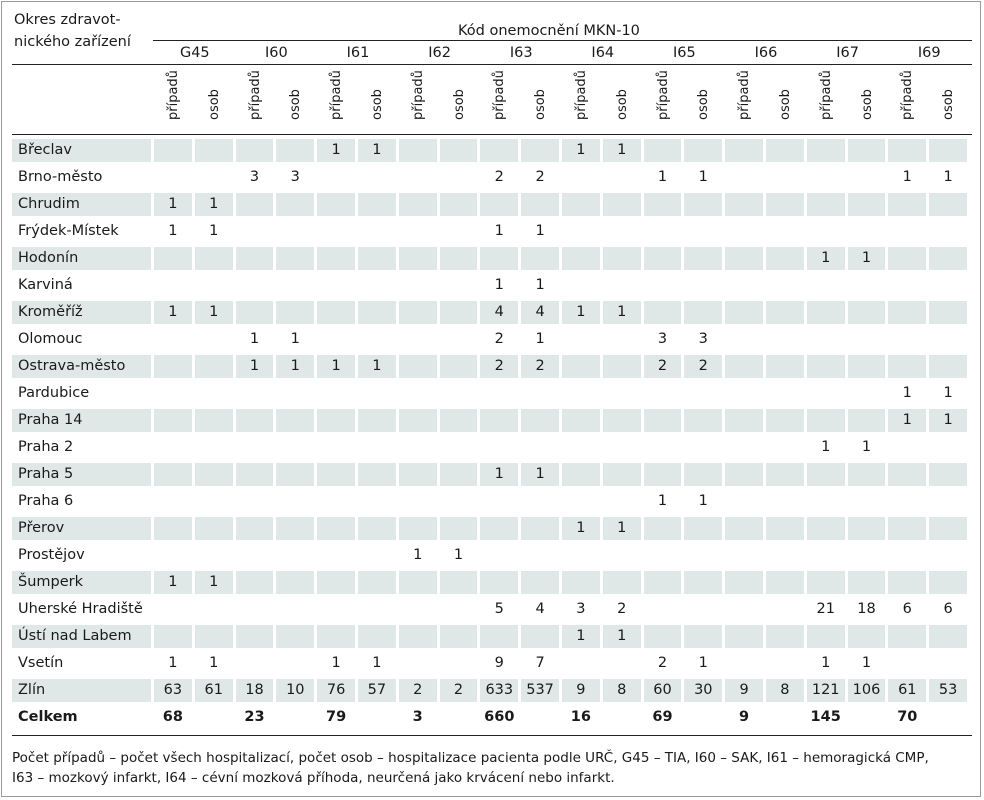 The image size is (984, 800). What do you see at coordinates (549, 31) in the screenshot?
I see `group-title: Kód onemocnění MKN-10` at bounding box center [549, 31].